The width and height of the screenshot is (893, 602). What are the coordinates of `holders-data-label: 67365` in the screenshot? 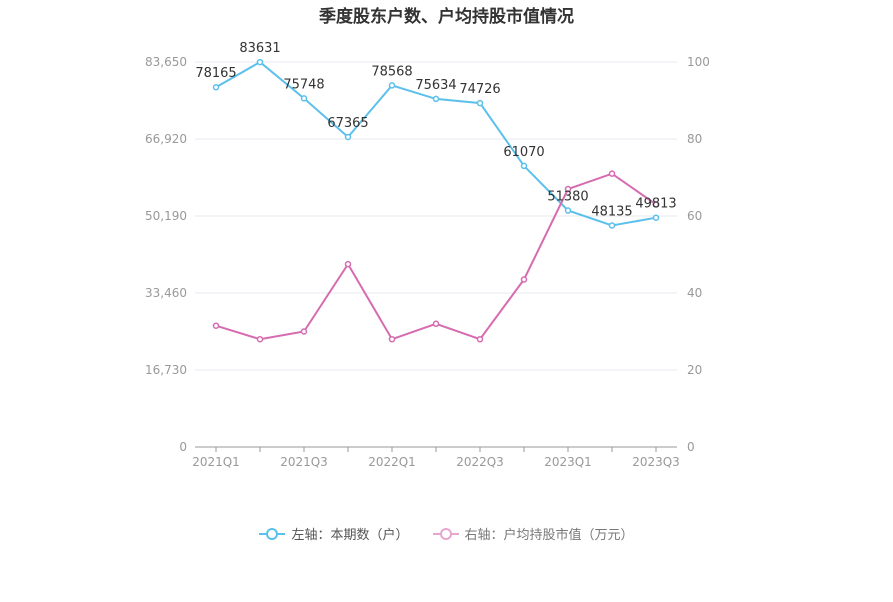 It's located at (347, 123).